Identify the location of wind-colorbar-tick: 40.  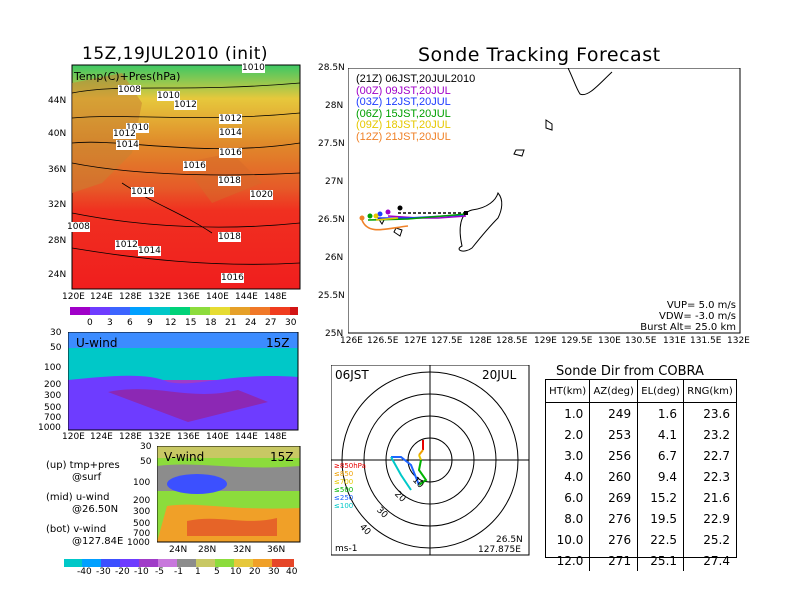
(292, 572).